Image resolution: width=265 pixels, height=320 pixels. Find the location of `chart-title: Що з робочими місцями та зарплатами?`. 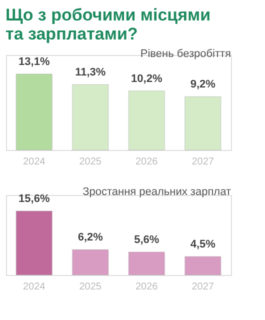

chart-title: Що з робочими місцями та зарплатами? is located at coordinates (108, 25).